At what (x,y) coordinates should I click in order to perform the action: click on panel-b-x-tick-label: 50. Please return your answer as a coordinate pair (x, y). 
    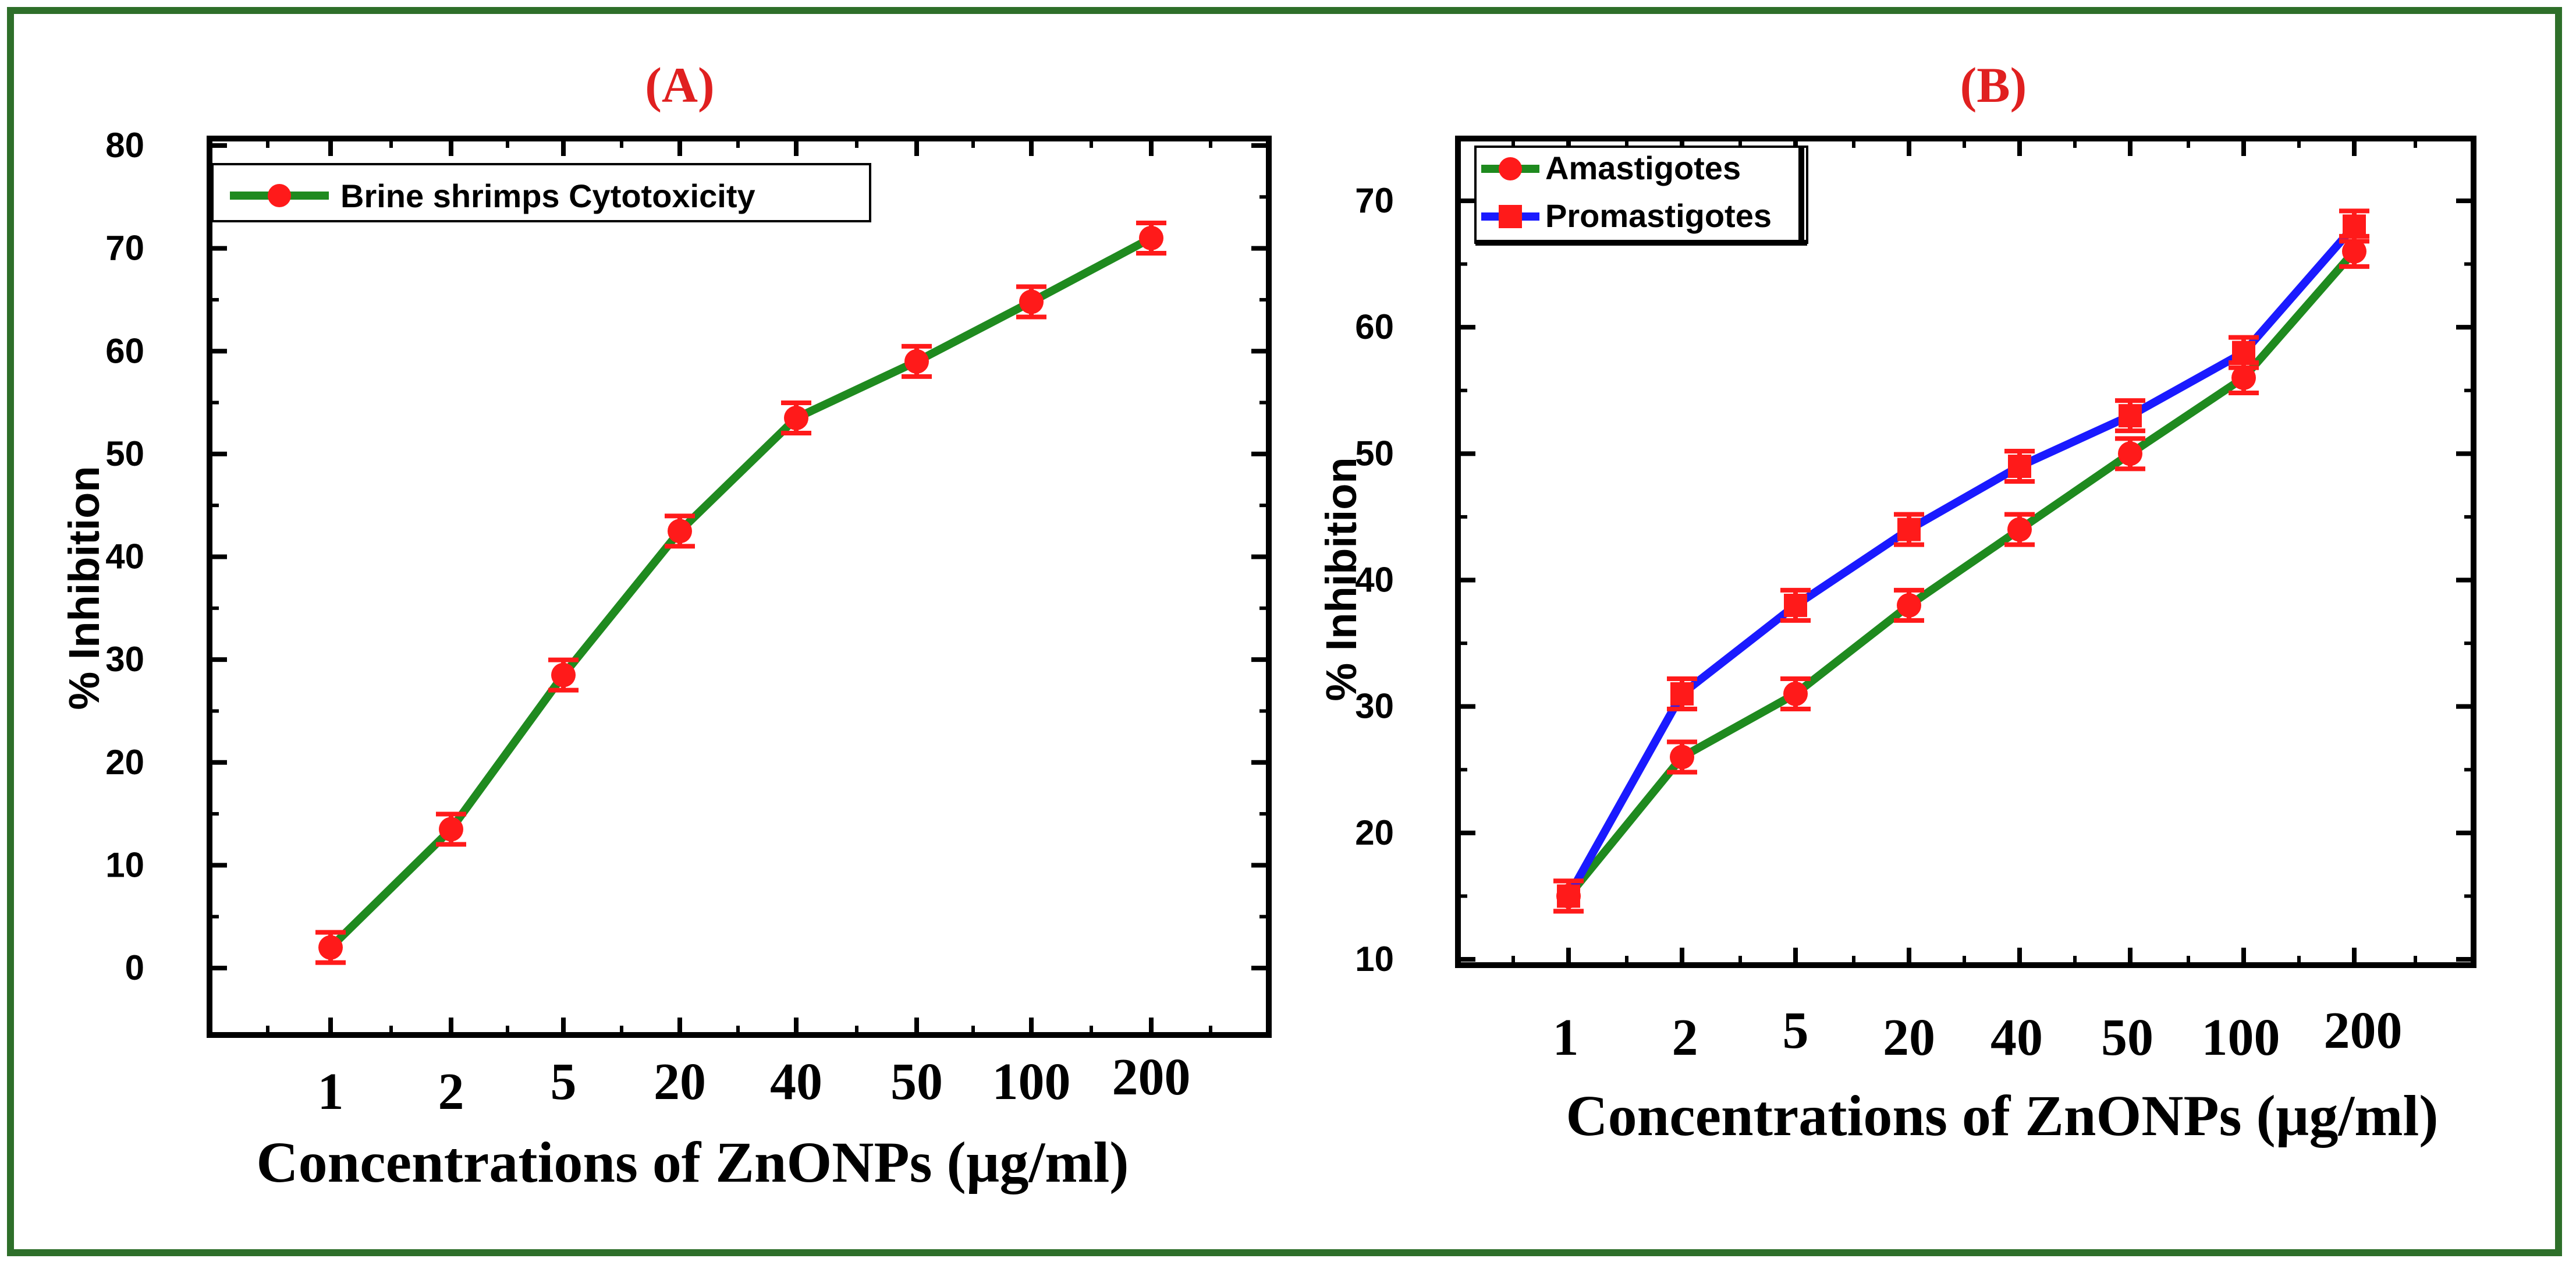
    Looking at the image, I should click on (2127, 1037).